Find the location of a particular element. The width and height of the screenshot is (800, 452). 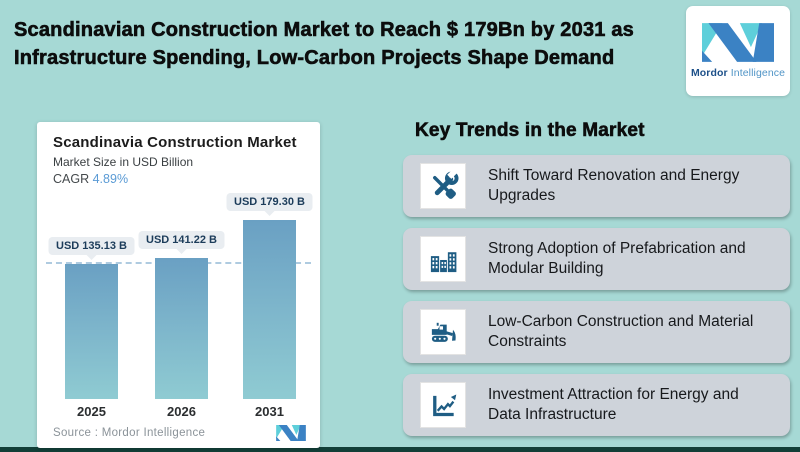

bar-group-2025: USD 135.13 B 2025 is located at coordinates (91, 302).